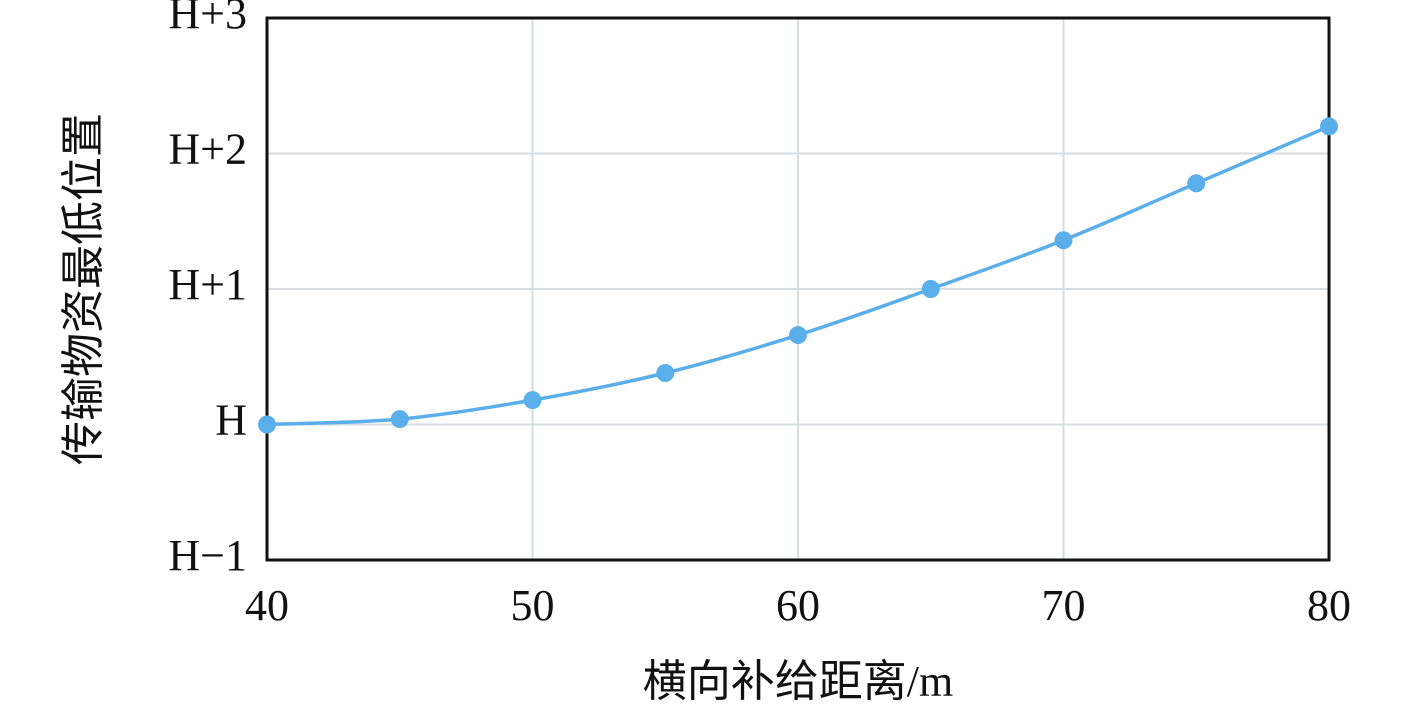 This screenshot has width=1417, height=717. I want to click on x-tick-label: 80, so click(1329, 605).